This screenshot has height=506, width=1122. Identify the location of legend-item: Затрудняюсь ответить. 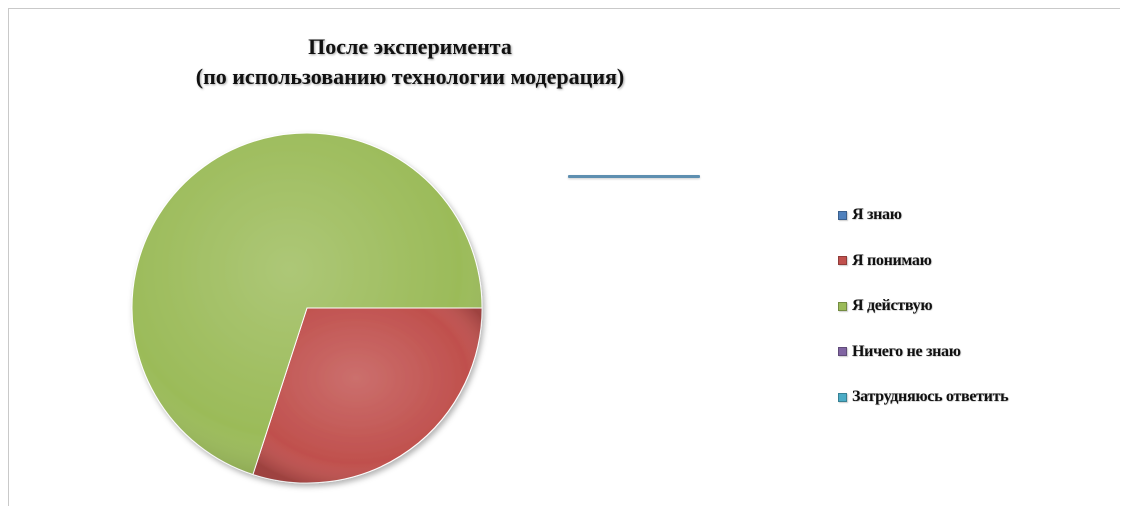
(923, 397).